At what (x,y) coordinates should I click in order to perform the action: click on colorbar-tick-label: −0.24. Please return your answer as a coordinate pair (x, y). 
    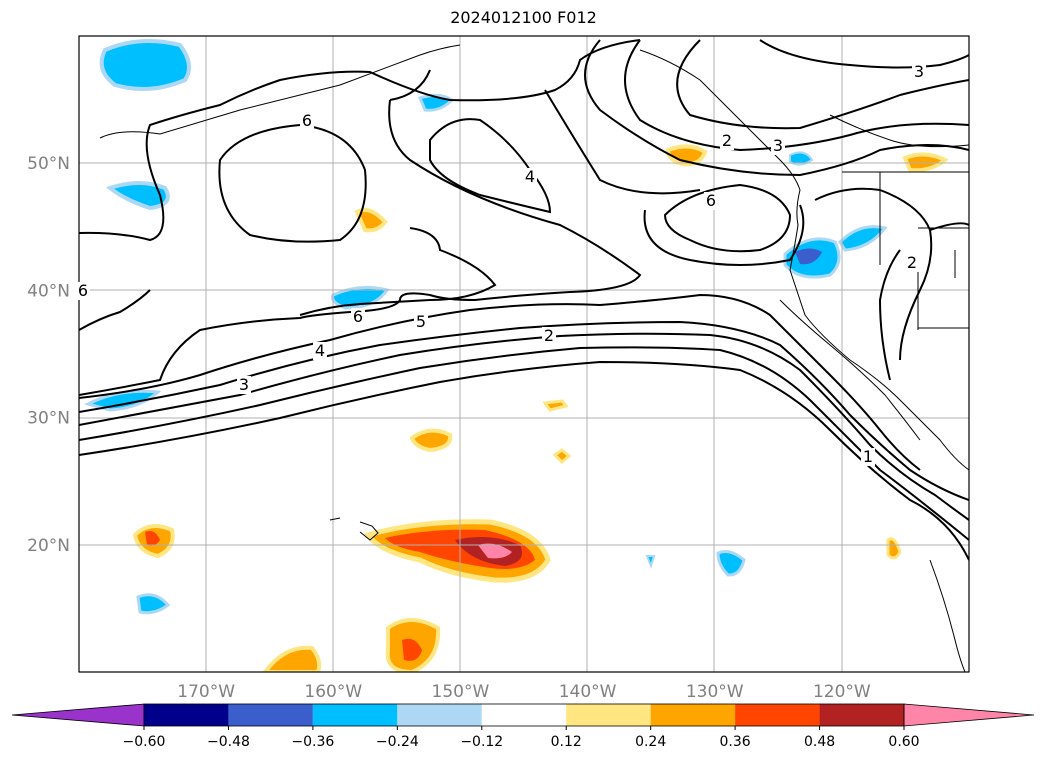
    Looking at the image, I should click on (397, 742).